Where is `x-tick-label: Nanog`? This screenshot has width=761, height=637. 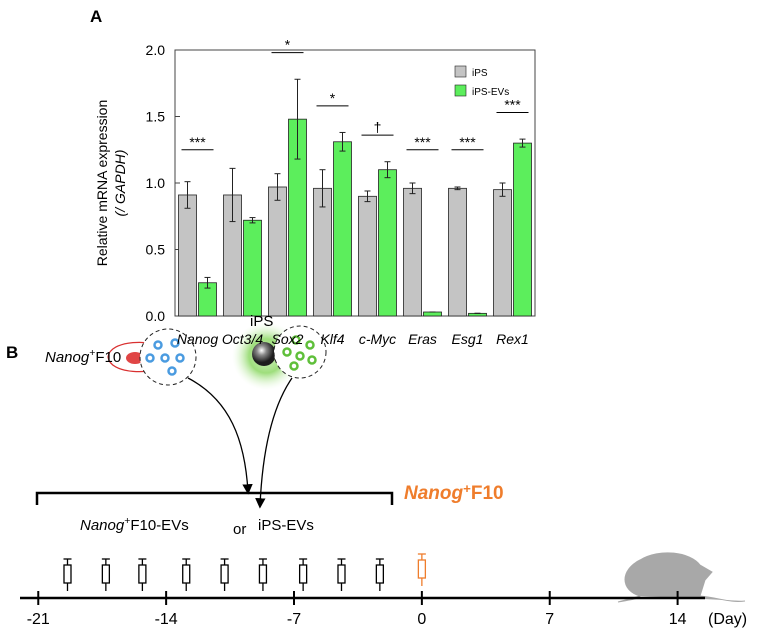
x-tick-label: Nanog is located at coordinates (197, 339).